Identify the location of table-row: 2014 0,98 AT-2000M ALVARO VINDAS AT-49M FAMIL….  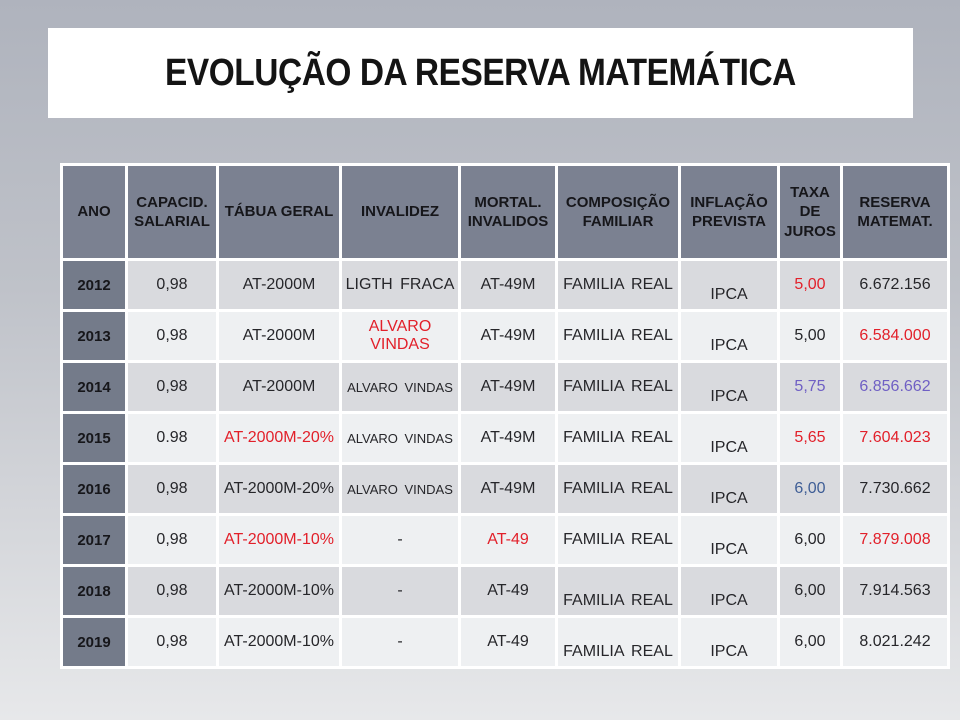
(505, 387).